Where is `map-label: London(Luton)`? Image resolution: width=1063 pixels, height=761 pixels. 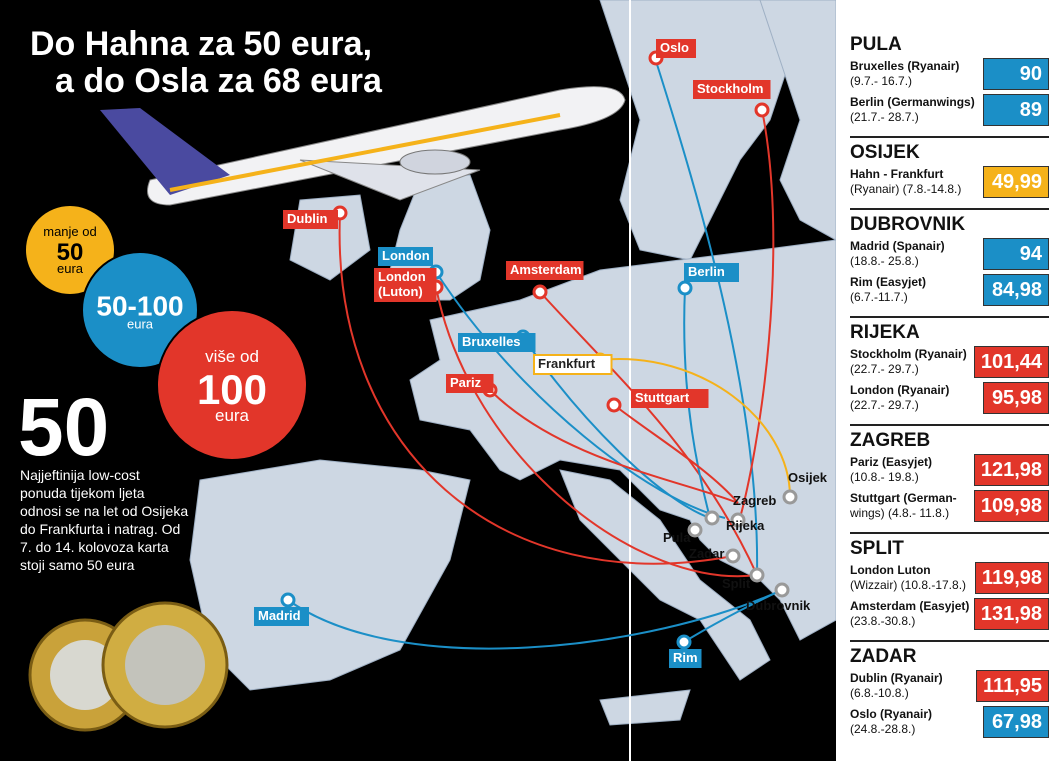 map-label: London(Luton) is located at coordinates (409, 285).